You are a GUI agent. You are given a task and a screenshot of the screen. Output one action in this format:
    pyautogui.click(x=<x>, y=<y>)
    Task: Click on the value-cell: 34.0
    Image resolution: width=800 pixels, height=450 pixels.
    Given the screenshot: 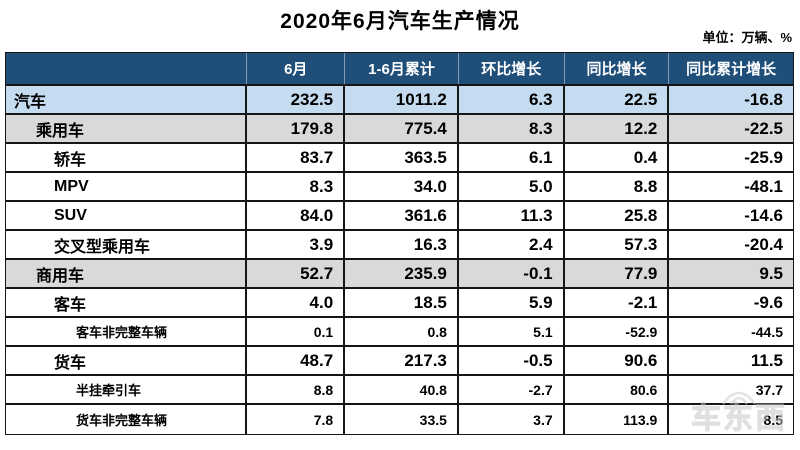 What is the action you would take?
    pyautogui.click(x=402, y=186)
    